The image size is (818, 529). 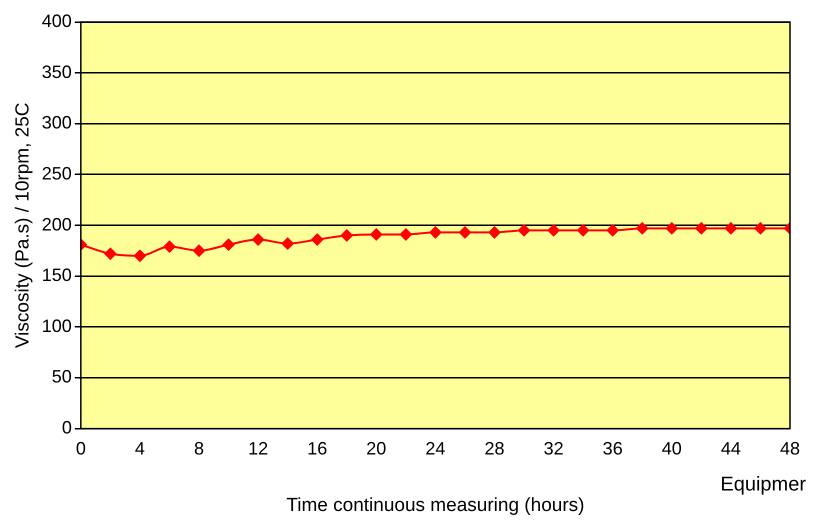 What do you see at coordinates (317, 448) in the screenshot?
I see `x-tick-label: 16` at bounding box center [317, 448].